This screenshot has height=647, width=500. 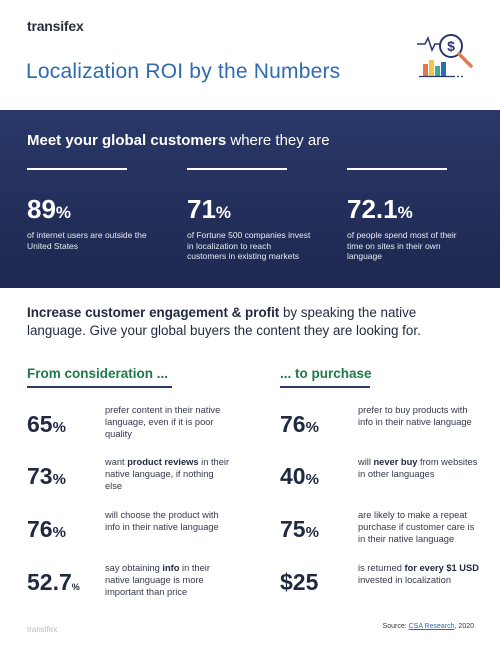 I want to click on consideration-divider, so click(x=99, y=387).